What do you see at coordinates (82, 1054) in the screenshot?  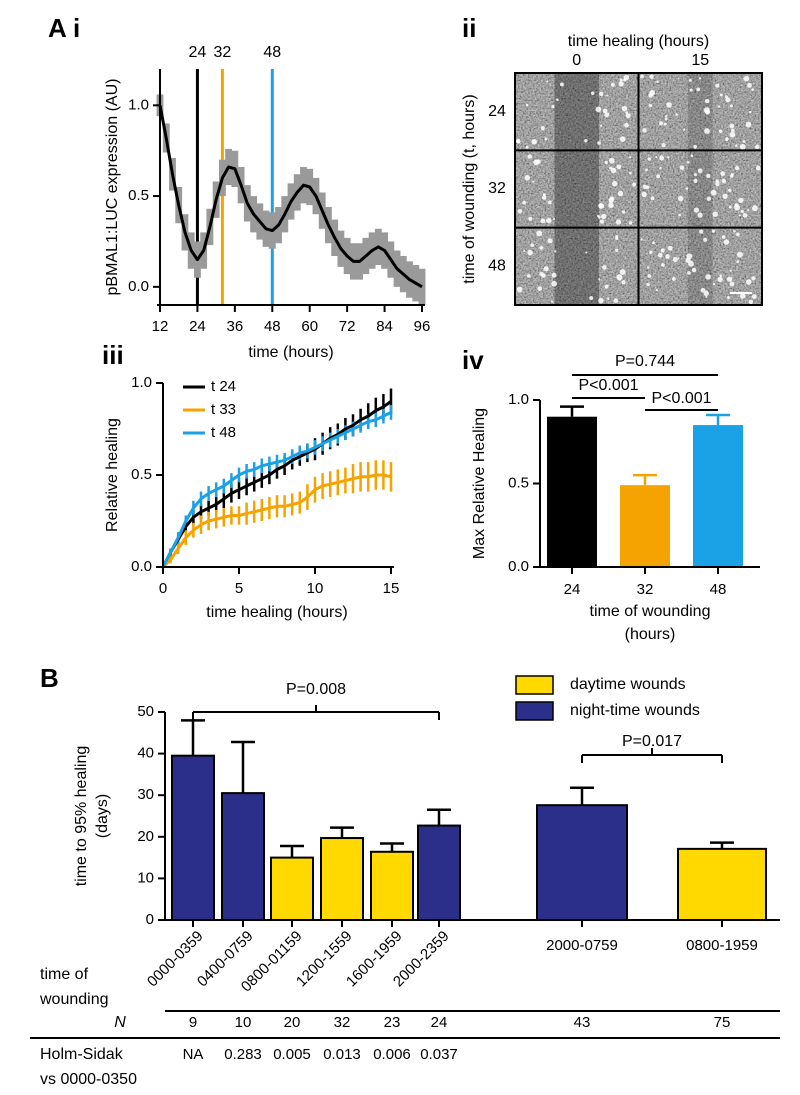 I see `table-row-label: Holm-Sidak` at bounding box center [82, 1054].